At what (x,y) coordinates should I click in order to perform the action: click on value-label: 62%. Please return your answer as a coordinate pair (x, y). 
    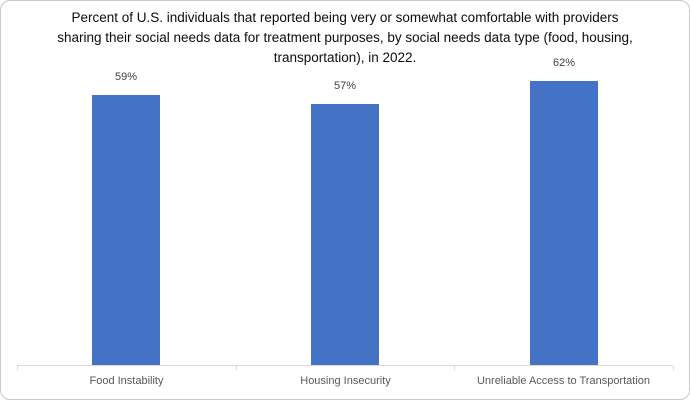
    Looking at the image, I should click on (564, 63).